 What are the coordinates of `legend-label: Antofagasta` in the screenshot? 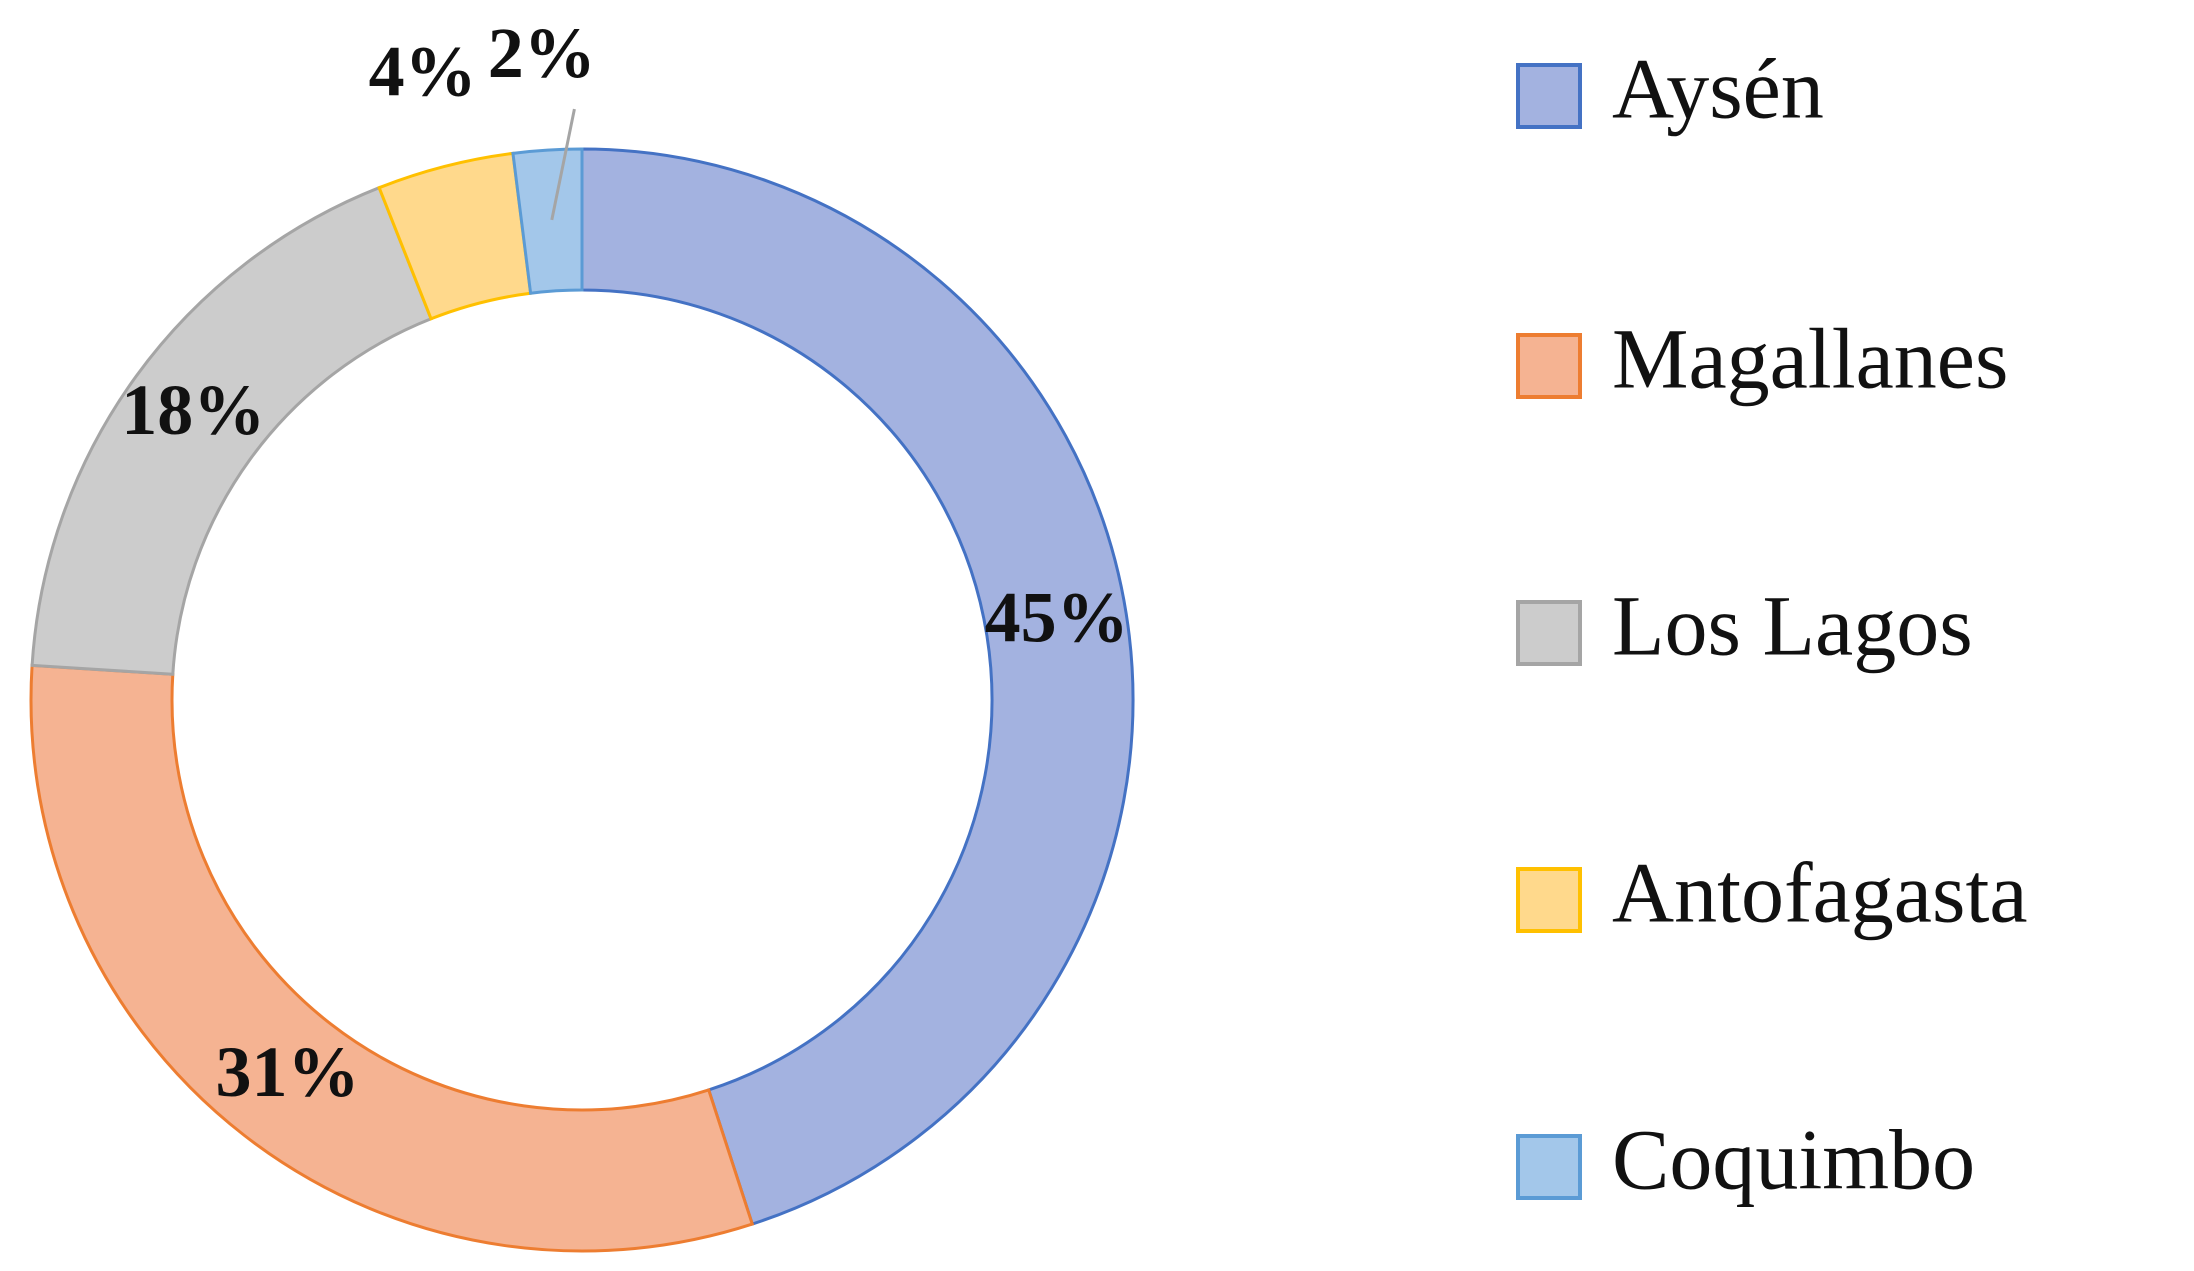 It's located at (1820, 893).